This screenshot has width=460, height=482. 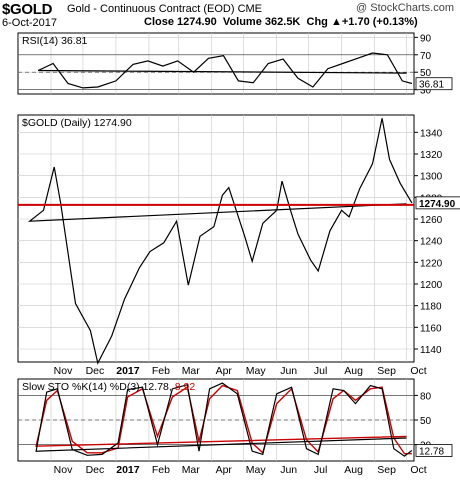 I want to click on exchange-text: CME, so click(x=250, y=9).